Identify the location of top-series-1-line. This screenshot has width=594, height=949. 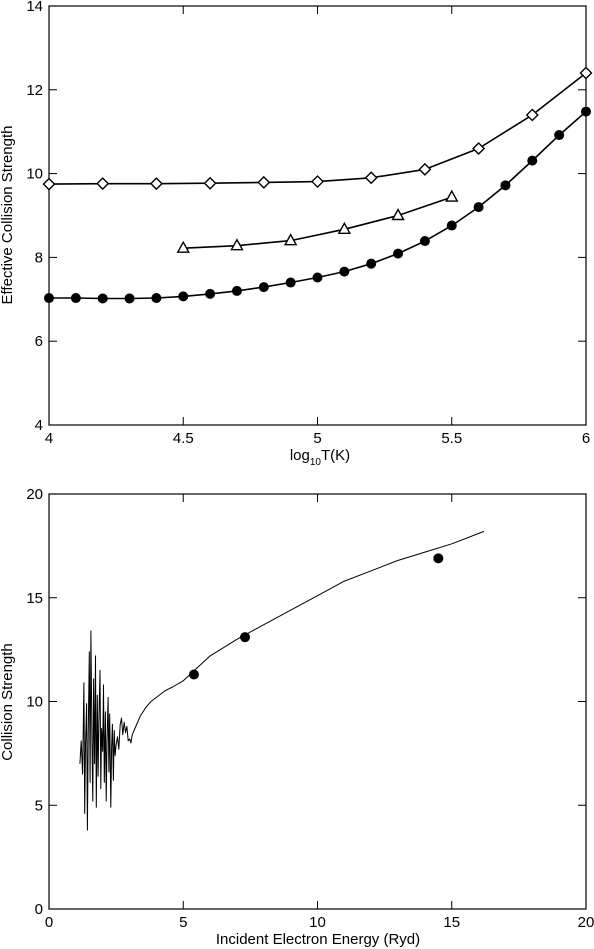
(317, 128).